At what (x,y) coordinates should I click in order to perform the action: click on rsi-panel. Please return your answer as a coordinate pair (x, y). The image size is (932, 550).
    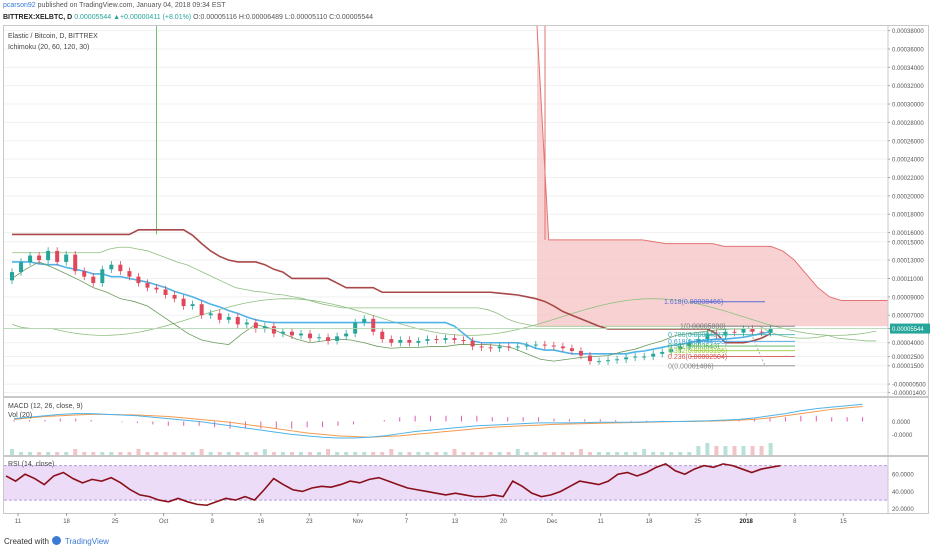
    Looking at the image, I should click on (466, 485).